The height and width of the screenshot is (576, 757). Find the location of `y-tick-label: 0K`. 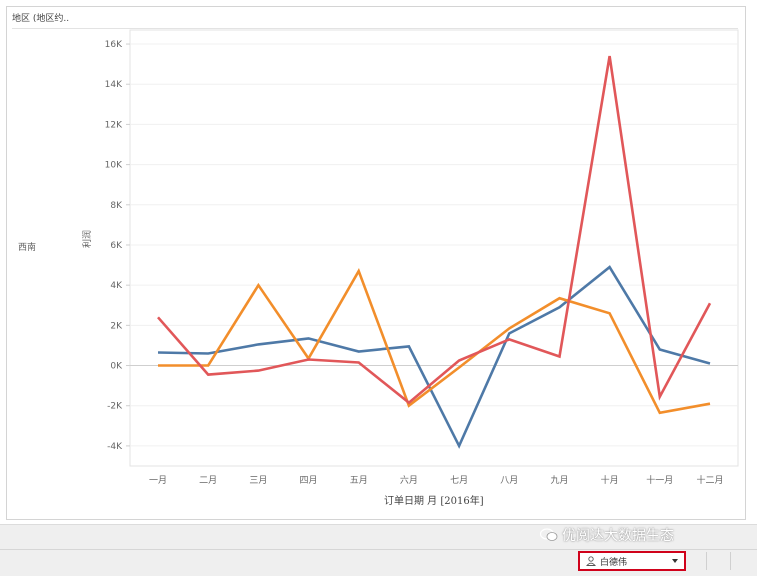

y-tick-label: 0K is located at coordinates (116, 367).